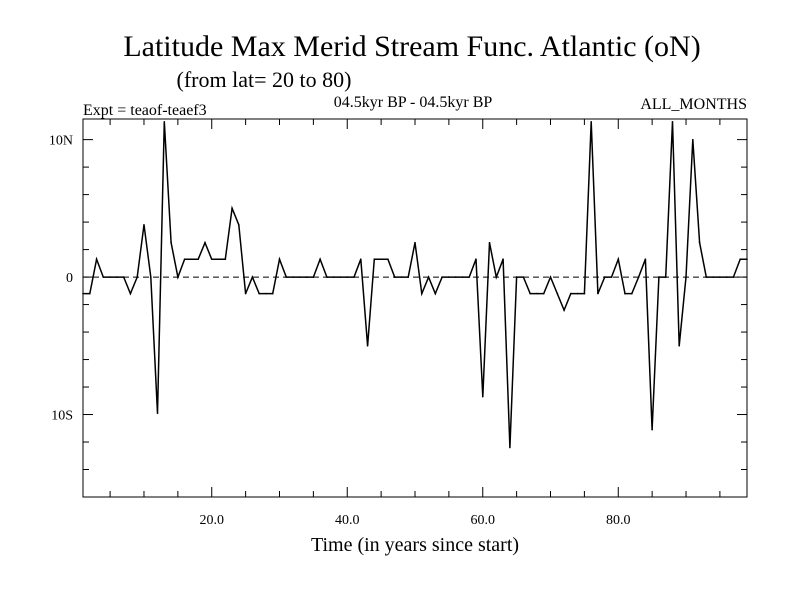 Image resolution: width=800 pixels, height=600 pixels. What do you see at coordinates (62, 416) in the screenshot?
I see `y-tick-label: 10S` at bounding box center [62, 416].